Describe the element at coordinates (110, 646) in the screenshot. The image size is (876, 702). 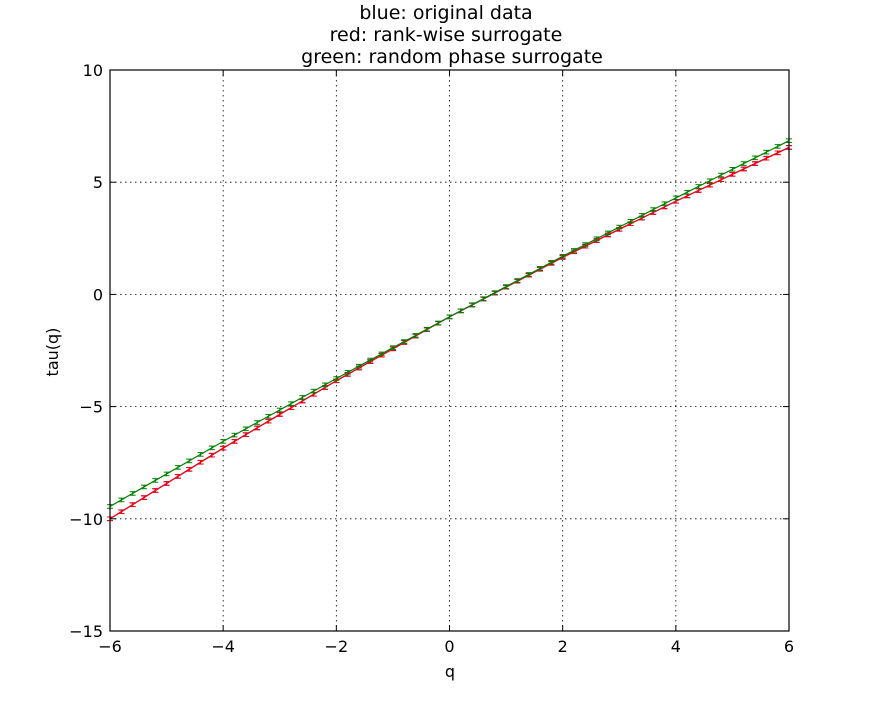
I see `x-tick-label: −6` at that location.